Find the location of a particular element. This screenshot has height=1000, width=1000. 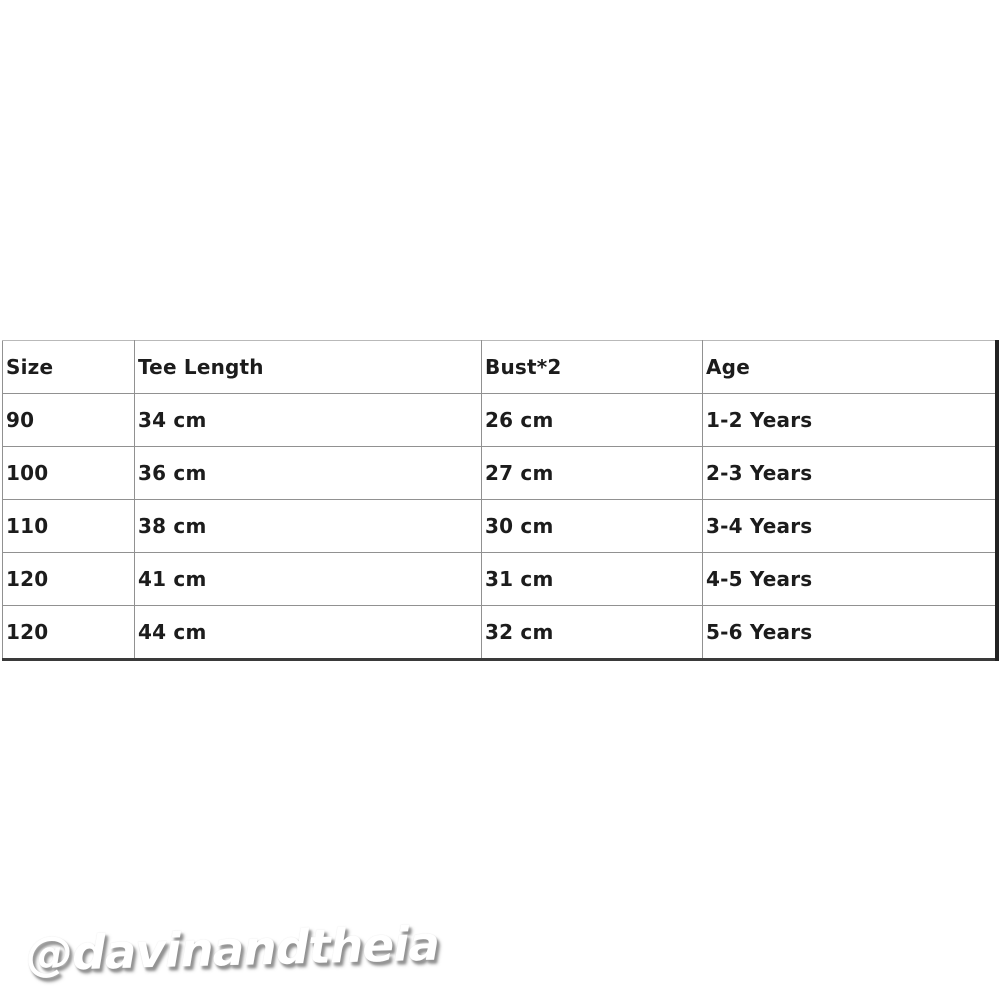

table-row: 120 41 cm 31 cm 4-5 Years is located at coordinates (500, 579).